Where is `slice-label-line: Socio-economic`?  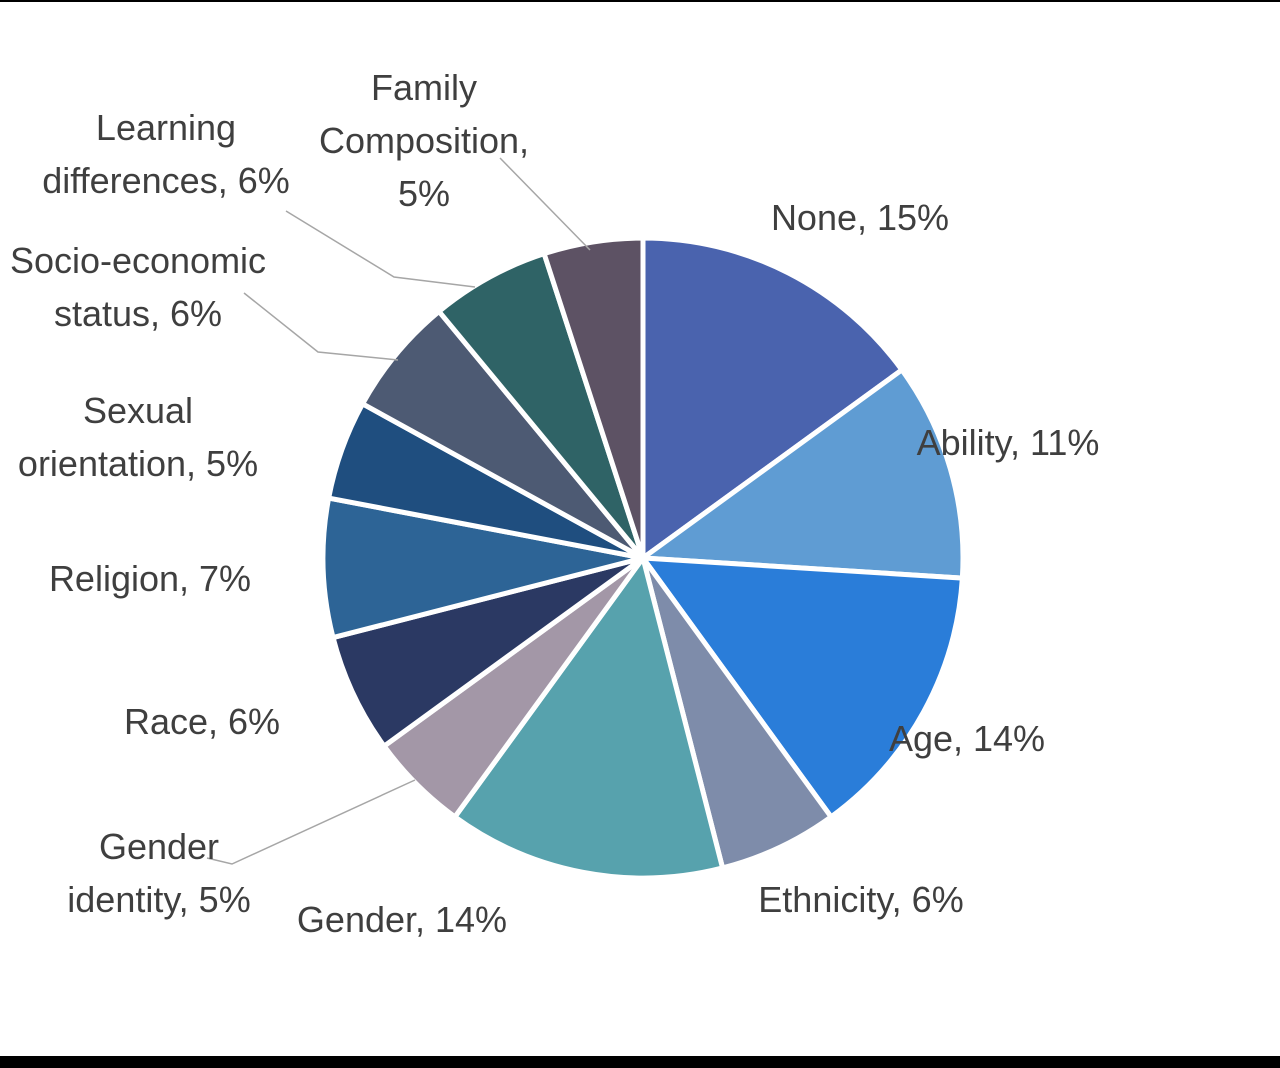
slice-label-line: Socio-economic is located at coordinates (138, 260).